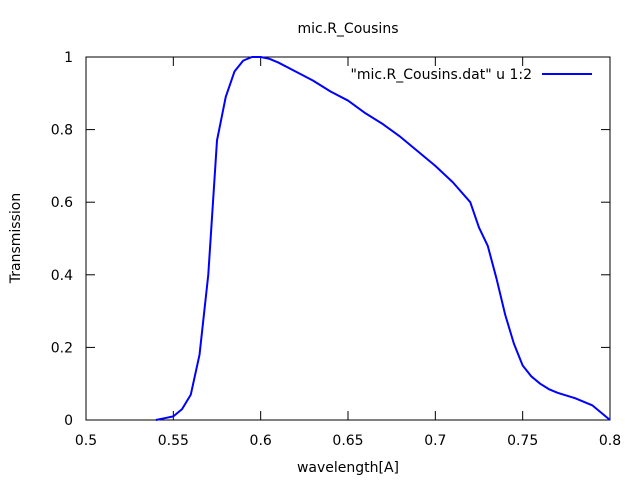  Describe the element at coordinates (435, 441) in the screenshot. I see `x-tick-label: 0.7` at that location.